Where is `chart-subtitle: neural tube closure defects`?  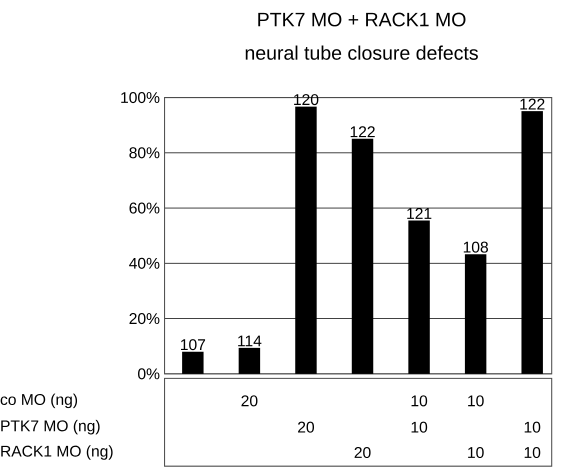 chart-subtitle: neural tube closure defects is located at coordinates (362, 52).